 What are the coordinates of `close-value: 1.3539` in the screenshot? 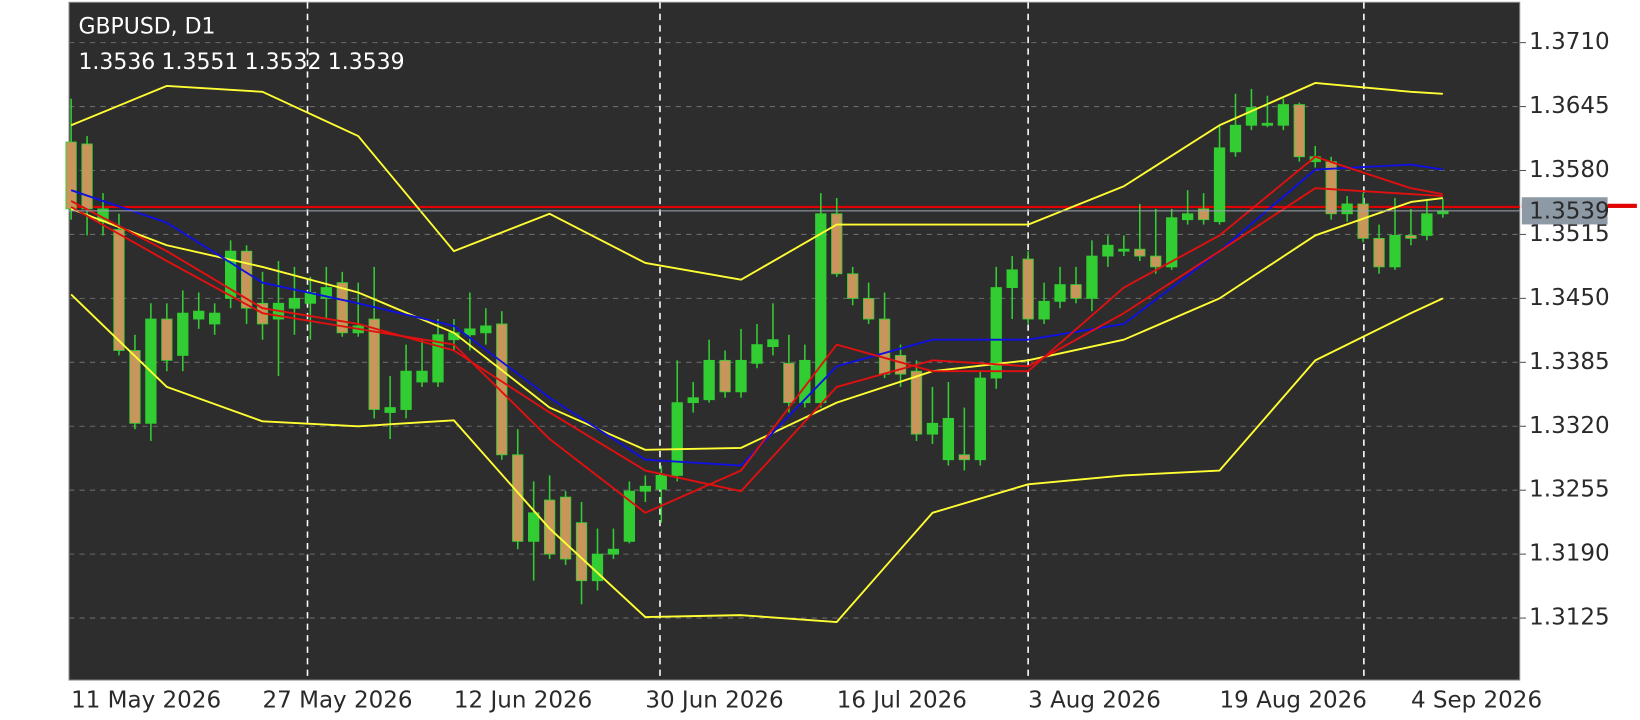 It's located at (366, 62).